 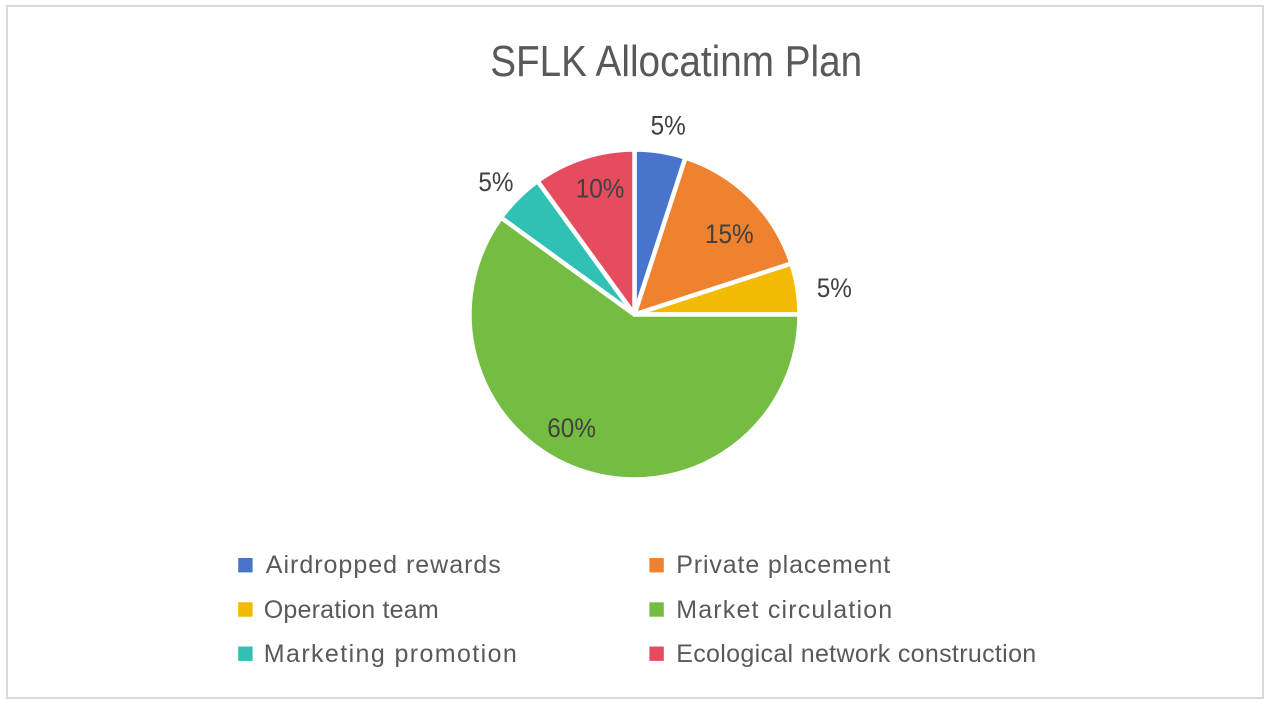 What do you see at coordinates (729, 234) in the screenshot?
I see `svg-text: 15%` at bounding box center [729, 234].